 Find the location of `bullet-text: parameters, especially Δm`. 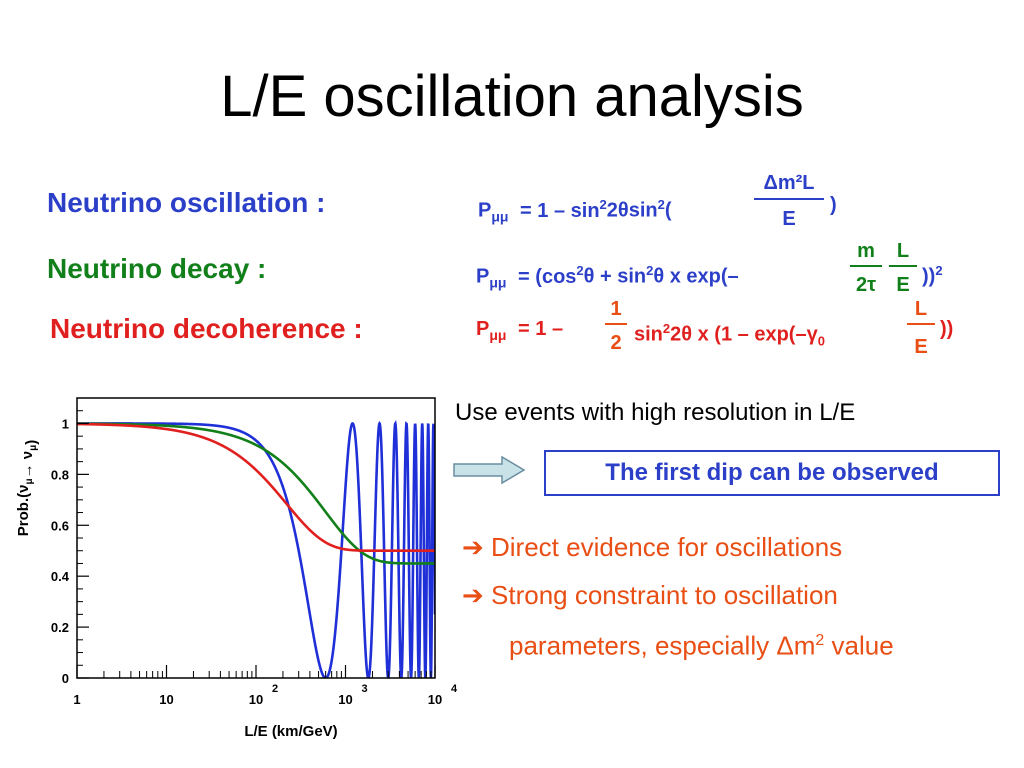

bullet-text: parameters, especially Δm is located at coordinates (662, 645).